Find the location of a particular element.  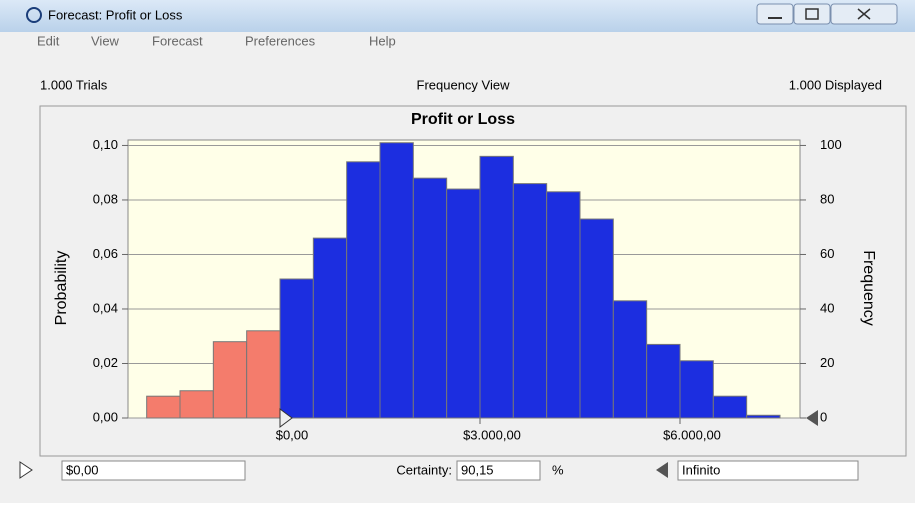

y2-axis-label: Frequency is located at coordinates (868, 288).